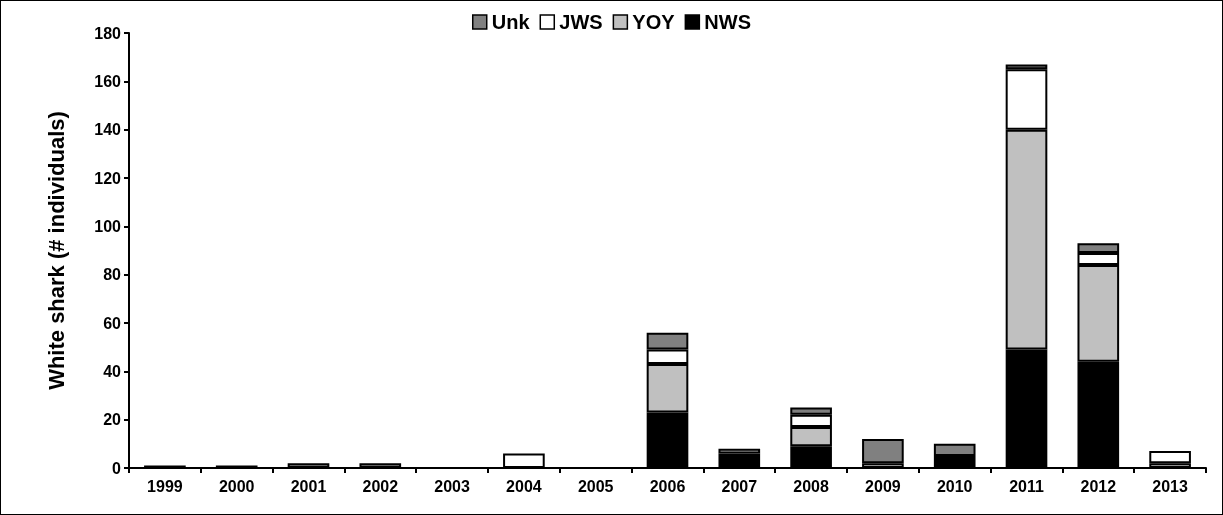 The image size is (1223, 515). I want to click on y-tick-label: 80, so click(112, 275).